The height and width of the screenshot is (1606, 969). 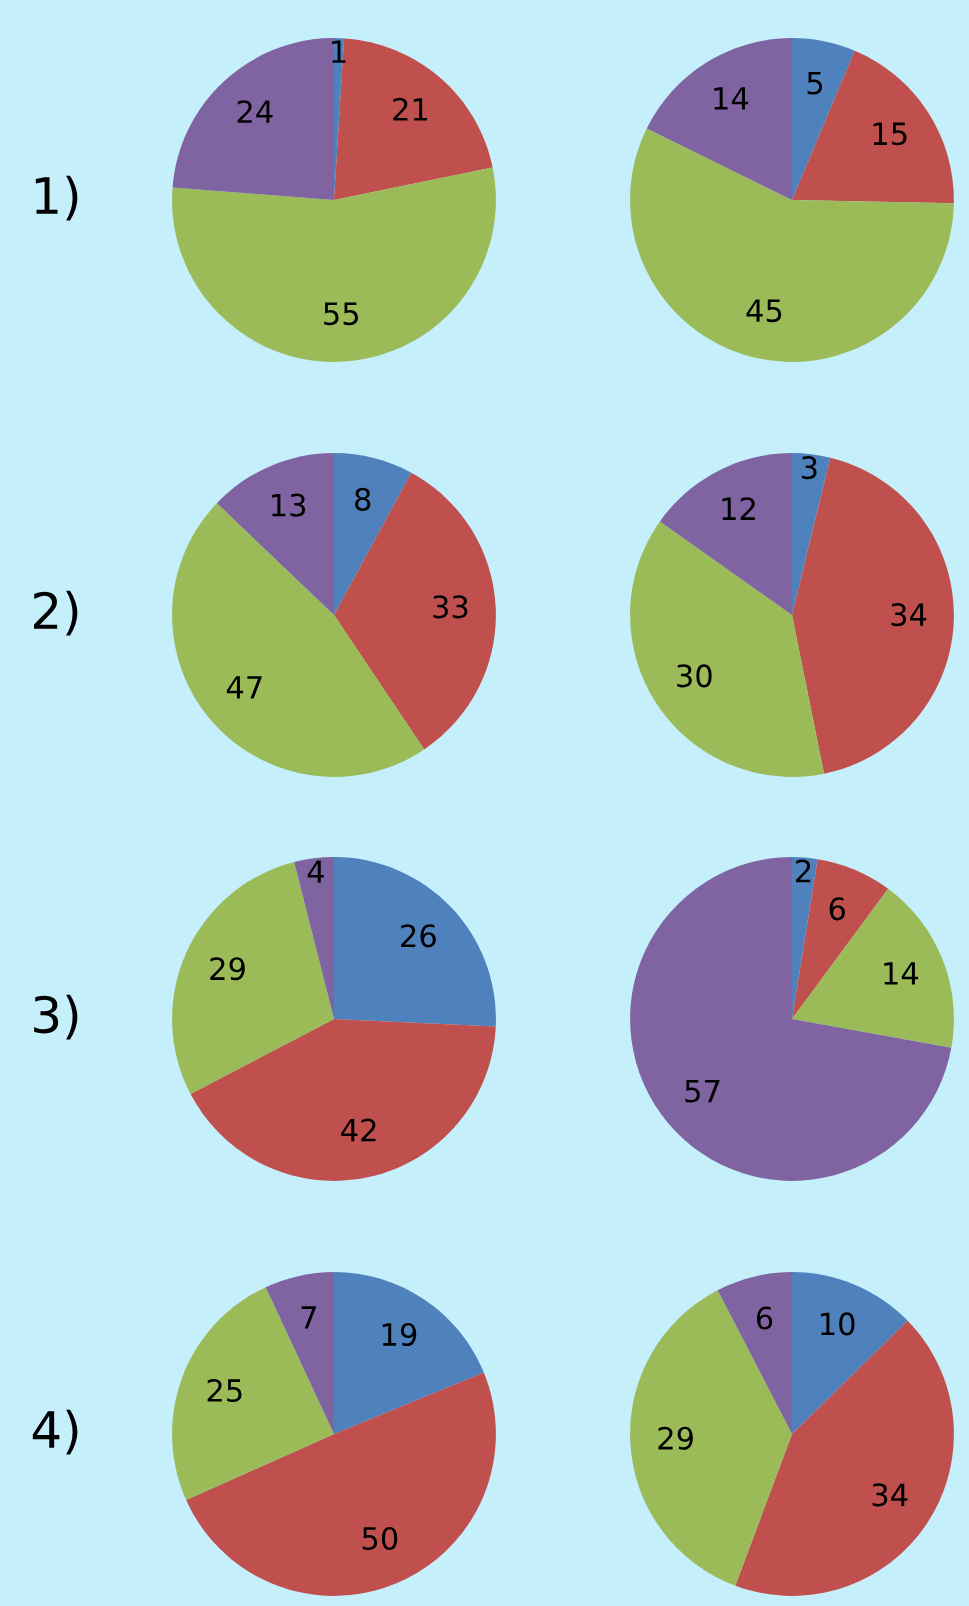 What do you see at coordinates (450, 607) in the screenshot?
I see `data-label: 33` at bounding box center [450, 607].